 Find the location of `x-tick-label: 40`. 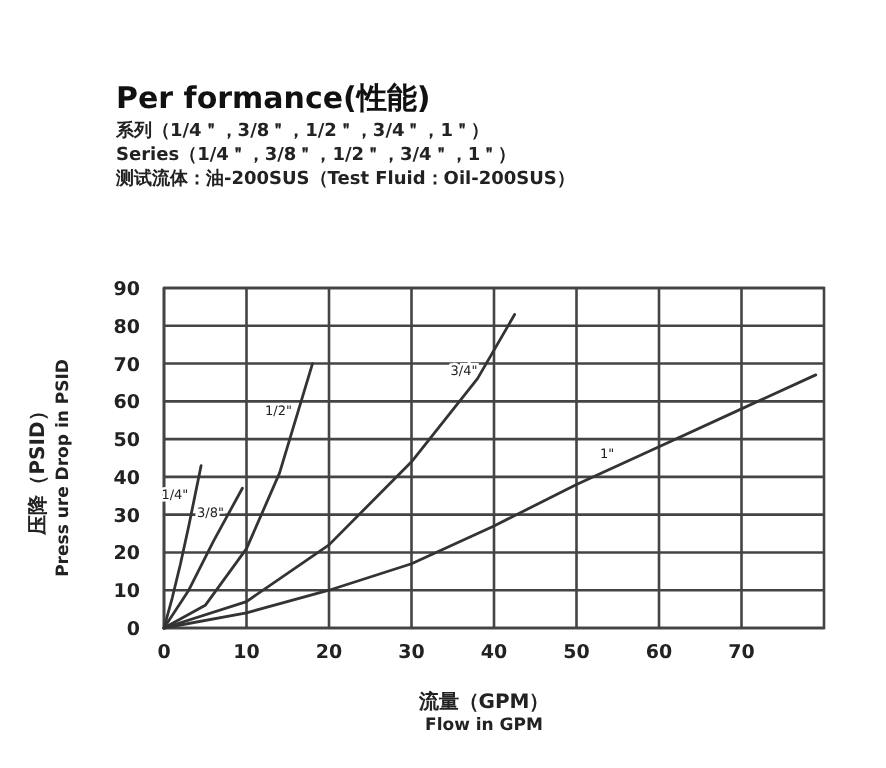

x-tick-label: 40 is located at coordinates (494, 653).